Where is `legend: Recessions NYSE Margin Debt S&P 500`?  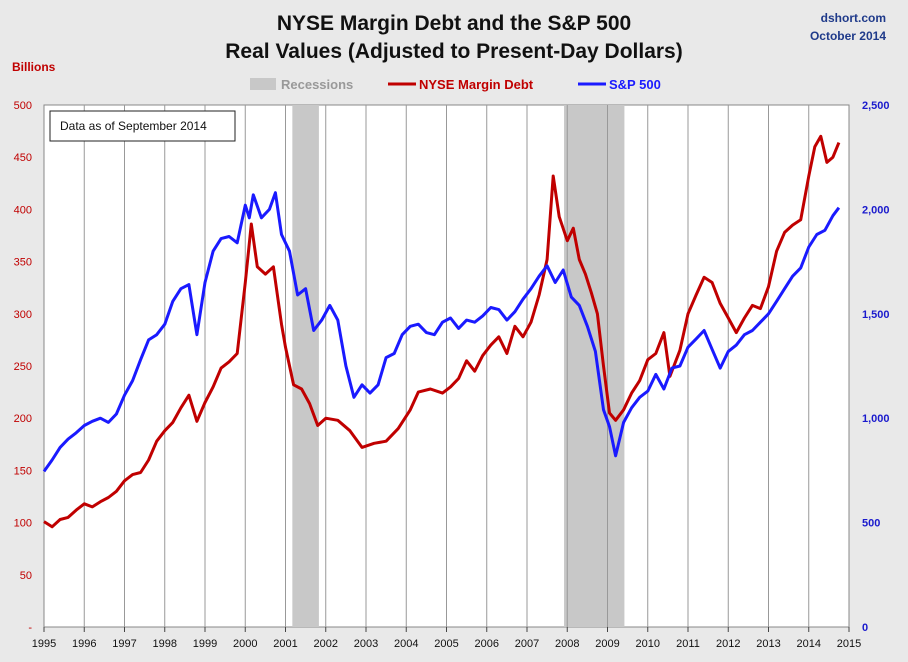
legend: Recessions NYSE Margin Debt S&P 500 is located at coordinates (455, 84).